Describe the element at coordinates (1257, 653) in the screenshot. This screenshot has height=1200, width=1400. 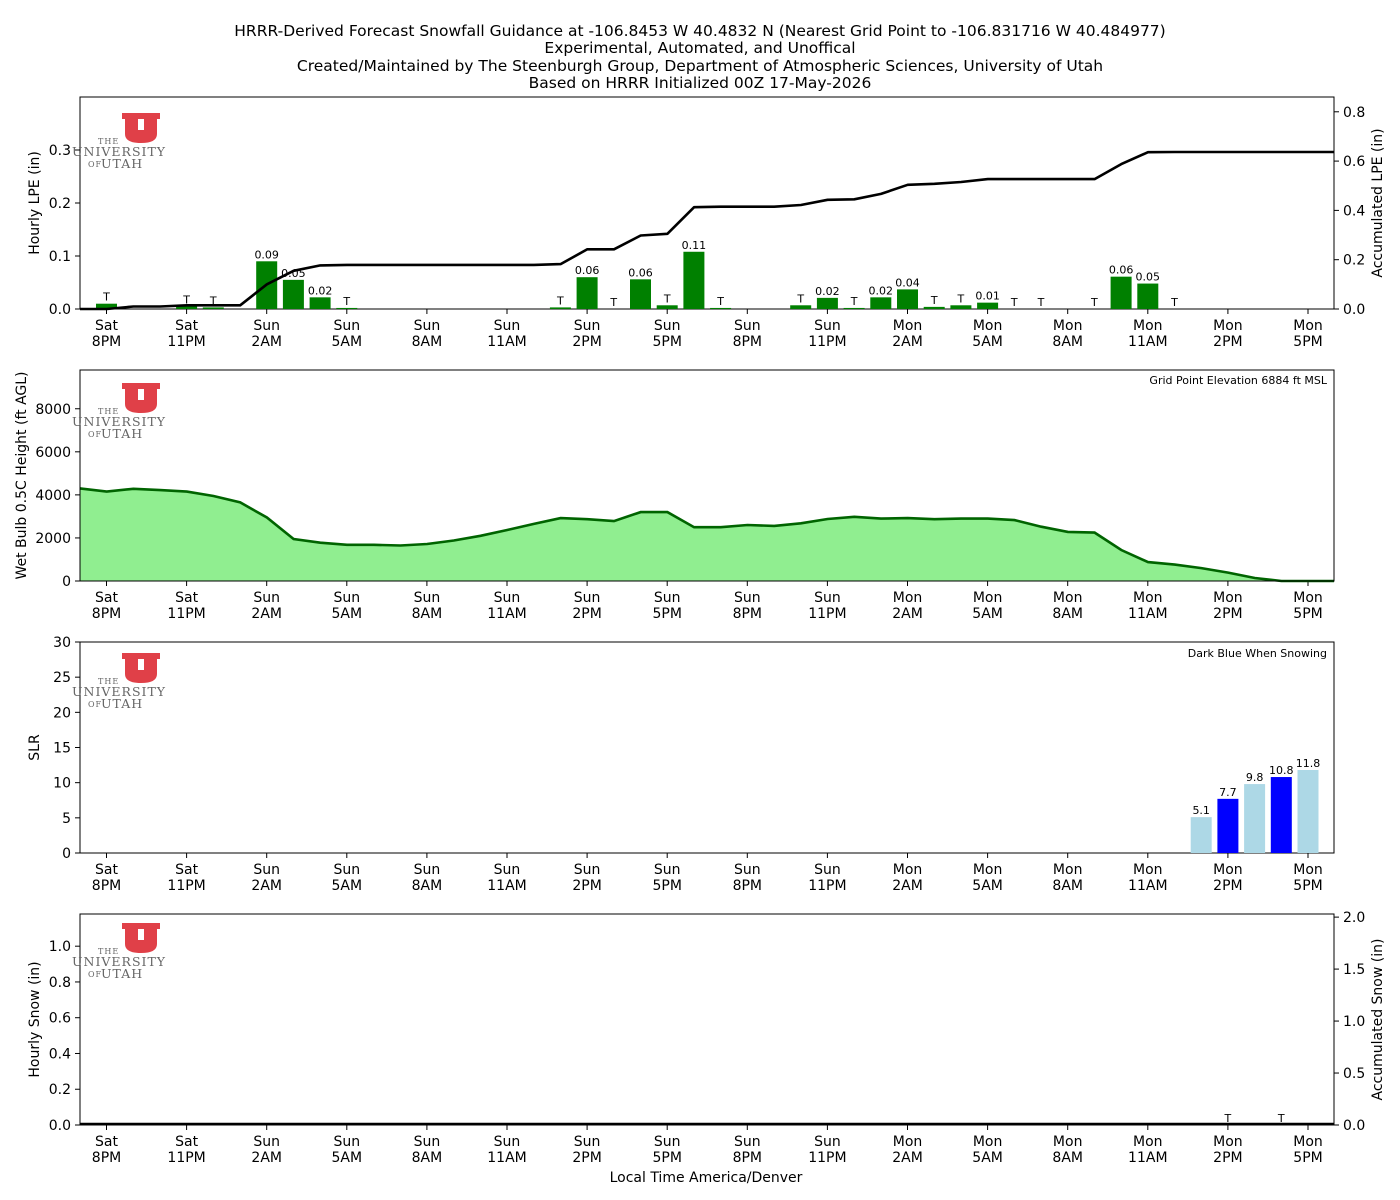
I see `snowing-annotation: Dark Blue When Snowing` at that location.